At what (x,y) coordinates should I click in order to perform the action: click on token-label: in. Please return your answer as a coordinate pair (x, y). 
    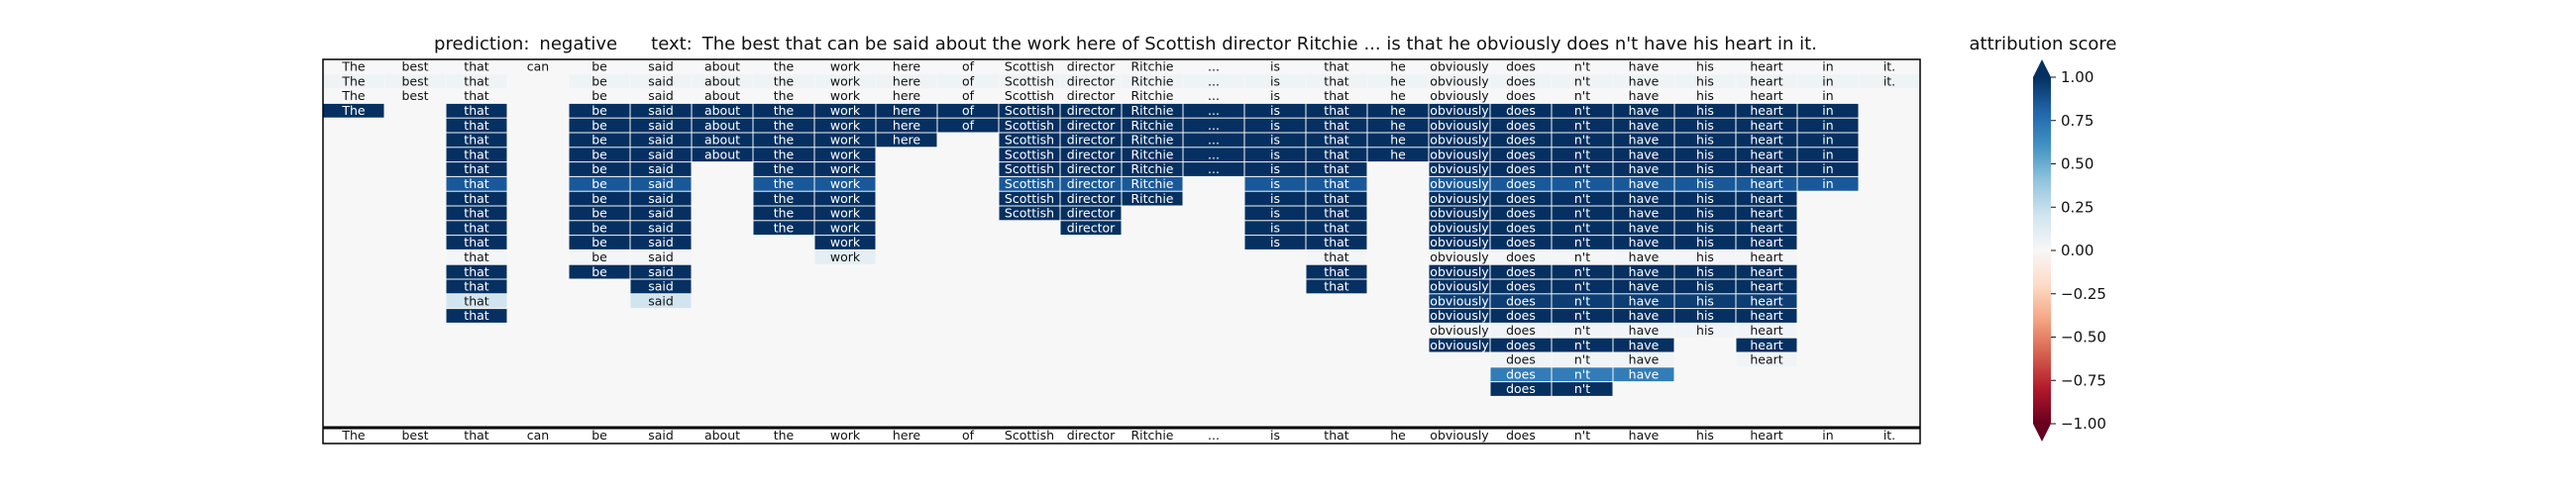
    Looking at the image, I should click on (1827, 96).